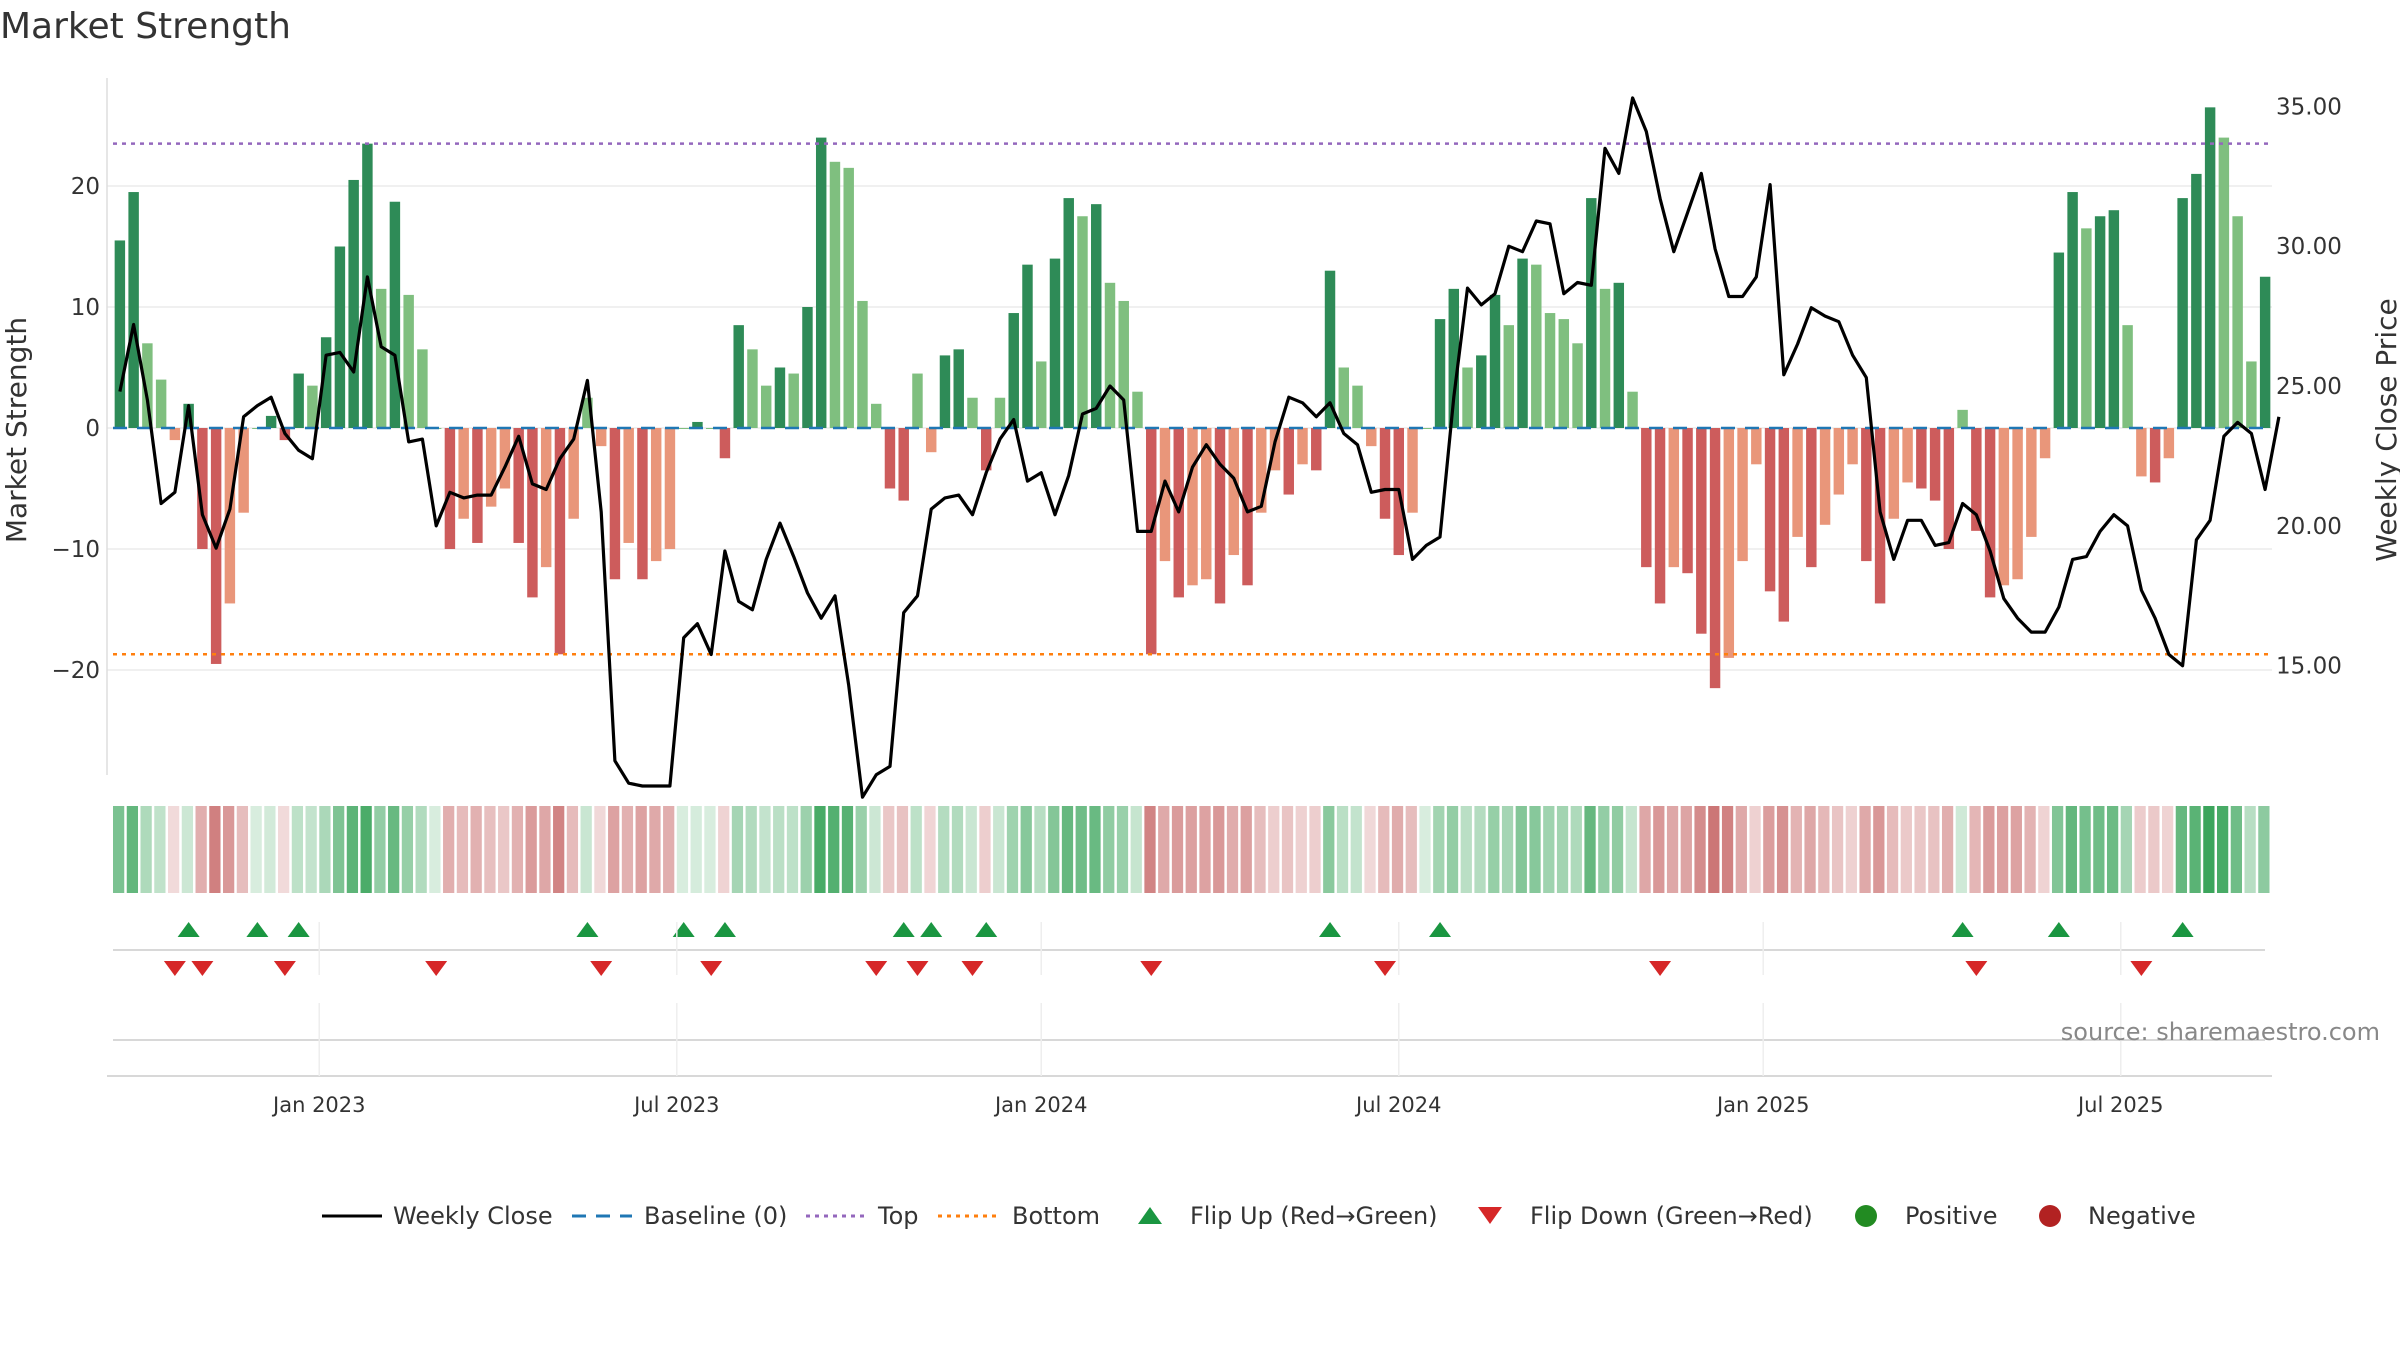  Describe the element at coordinates (898, 1216) in the screenshot. I see `legend-label: Top` at that location.